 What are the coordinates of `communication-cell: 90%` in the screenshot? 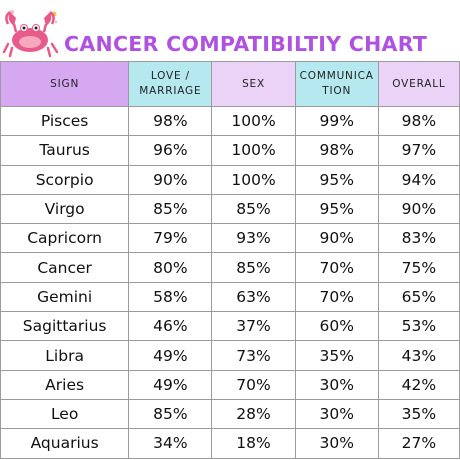 It's located at (336, 238).